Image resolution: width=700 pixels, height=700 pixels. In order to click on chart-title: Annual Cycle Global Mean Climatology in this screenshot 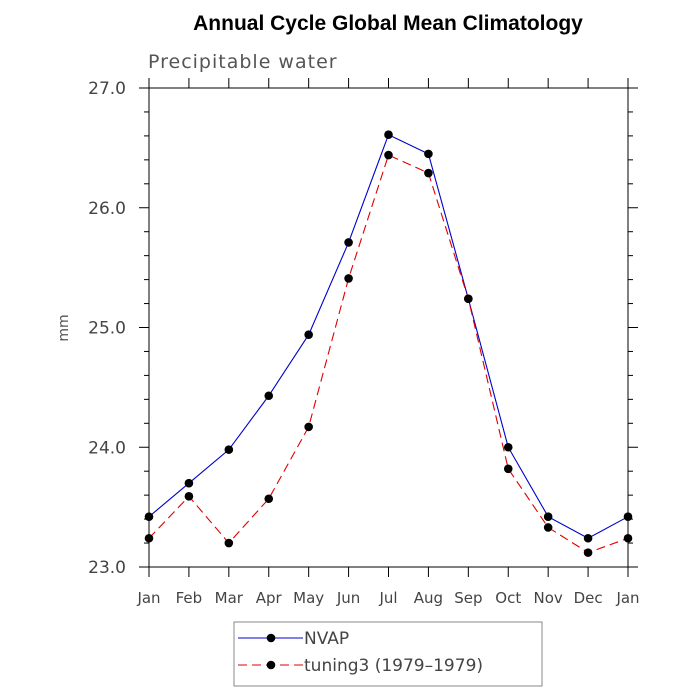, I will do `click(388, 23)`.